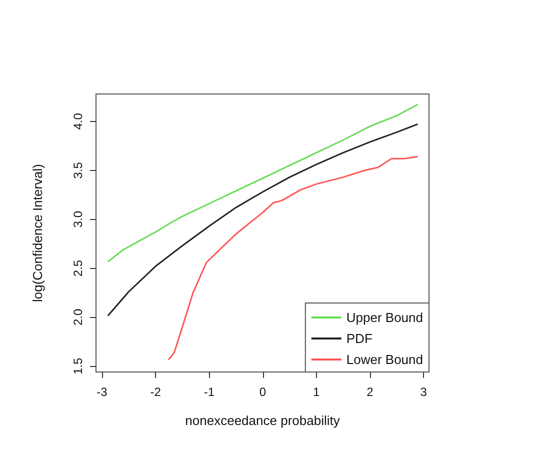  I want to click on y-tick-label: 3.5, so click(78, 170).